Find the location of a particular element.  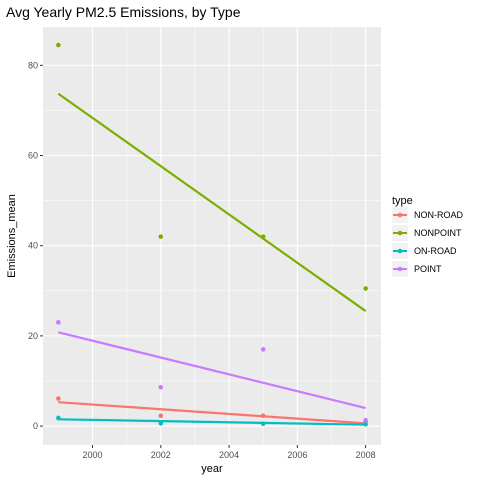

y-tick-label: 80 is located at coordinates (33, 65).